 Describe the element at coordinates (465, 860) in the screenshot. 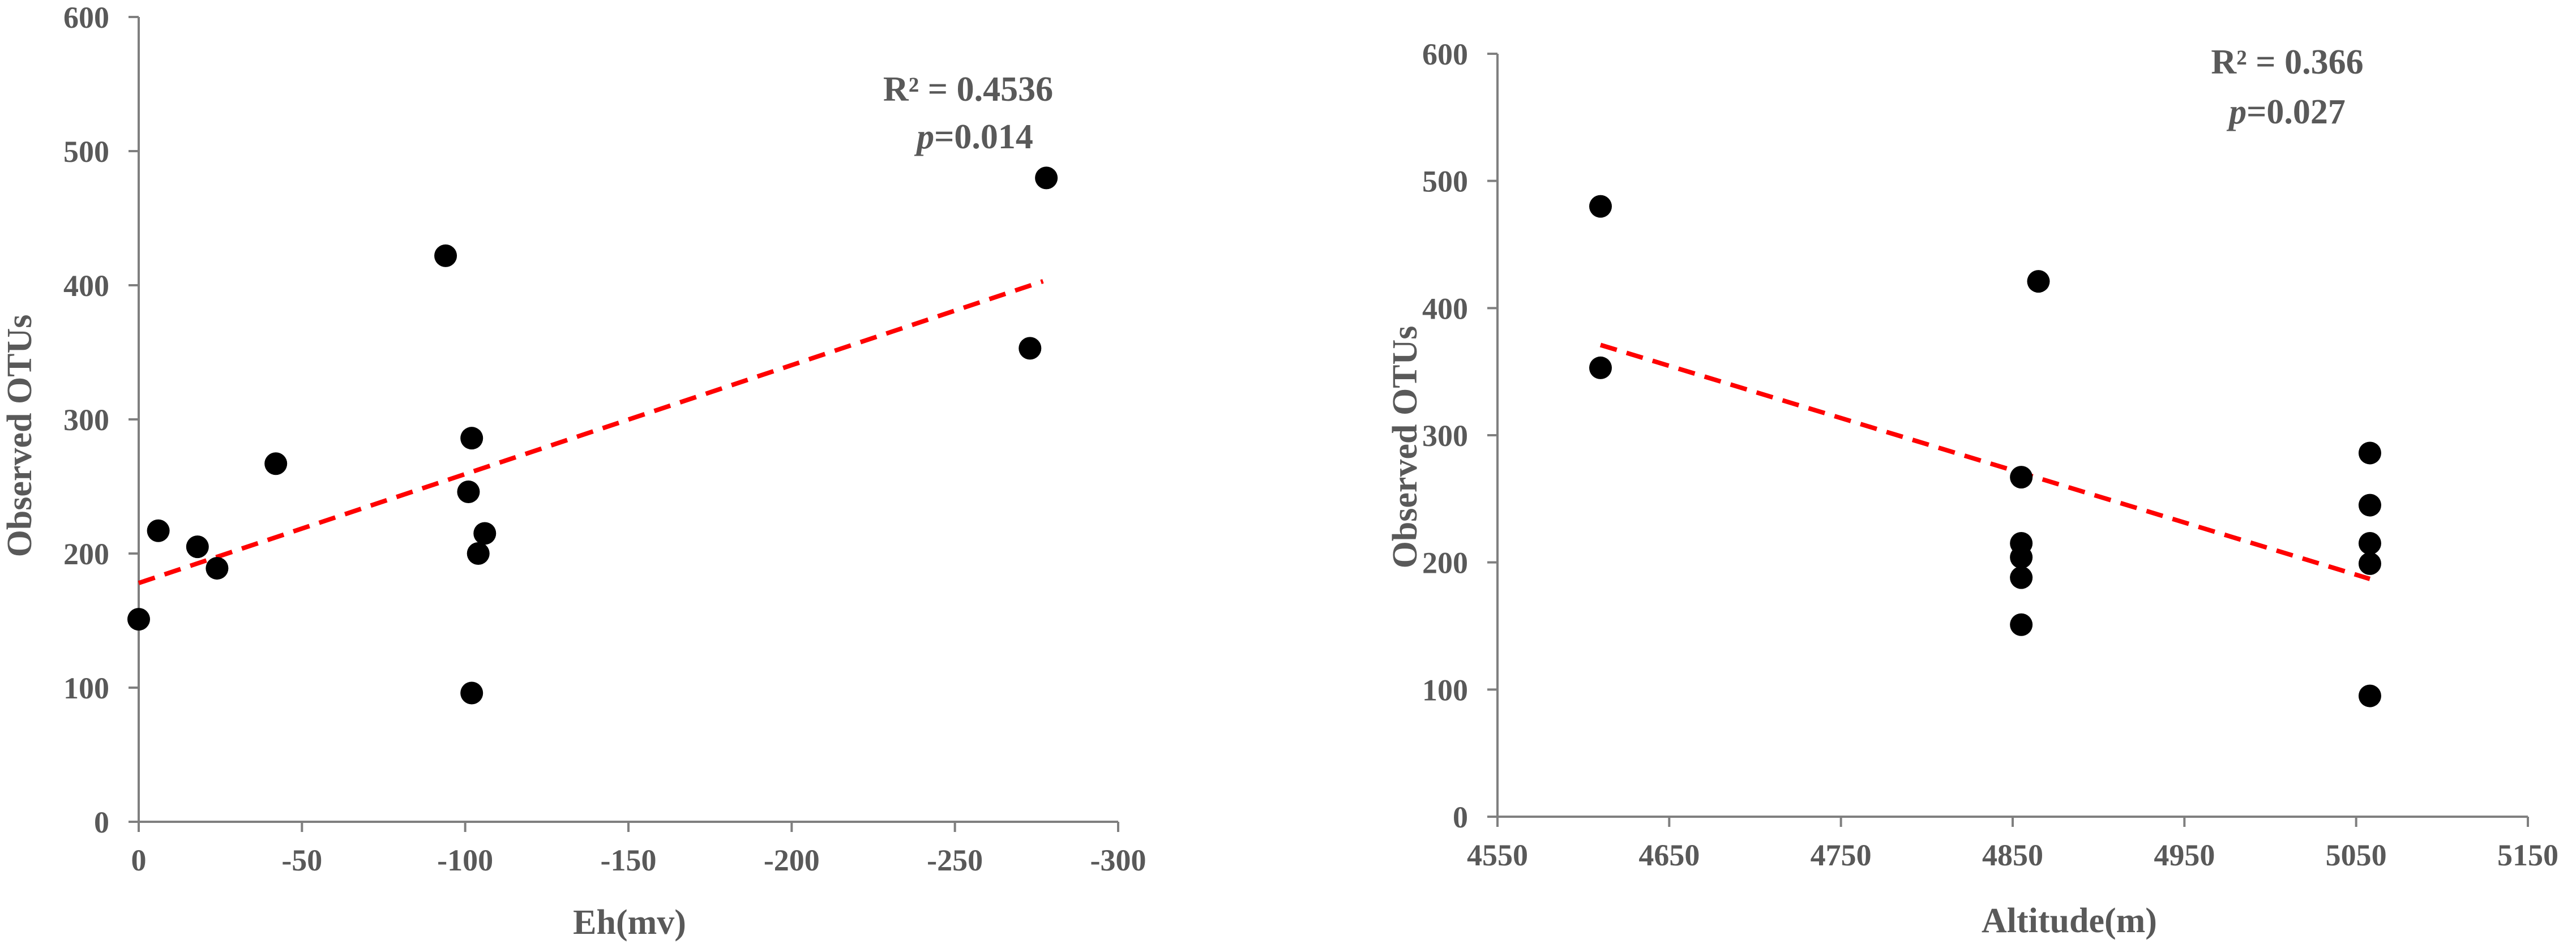

I see `x-tick-label: -100` at that location.